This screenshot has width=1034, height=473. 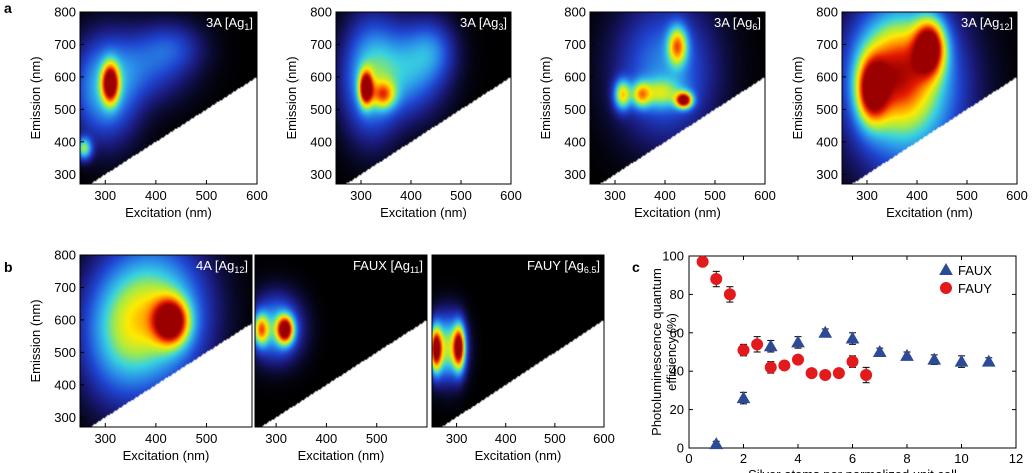 I want to click on series-faux, so click(x=852, y=387).